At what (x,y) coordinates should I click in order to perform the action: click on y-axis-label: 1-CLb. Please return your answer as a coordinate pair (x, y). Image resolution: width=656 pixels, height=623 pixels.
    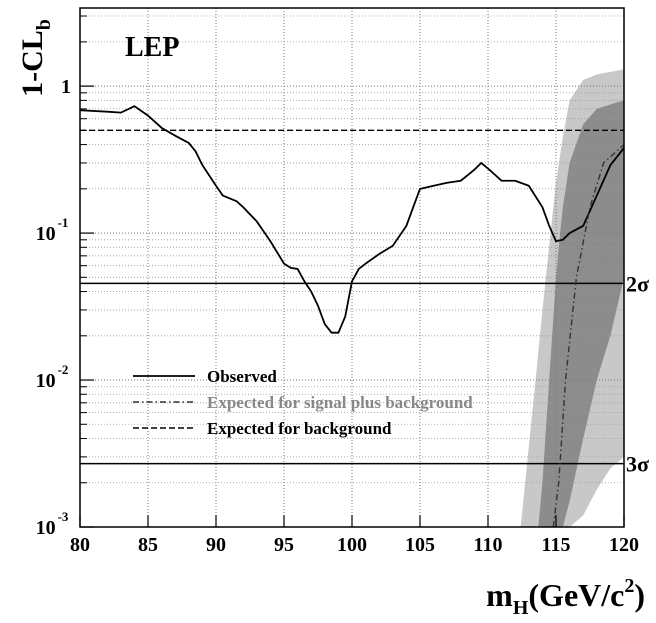
    Looking at the image, I should click on (35, 58).